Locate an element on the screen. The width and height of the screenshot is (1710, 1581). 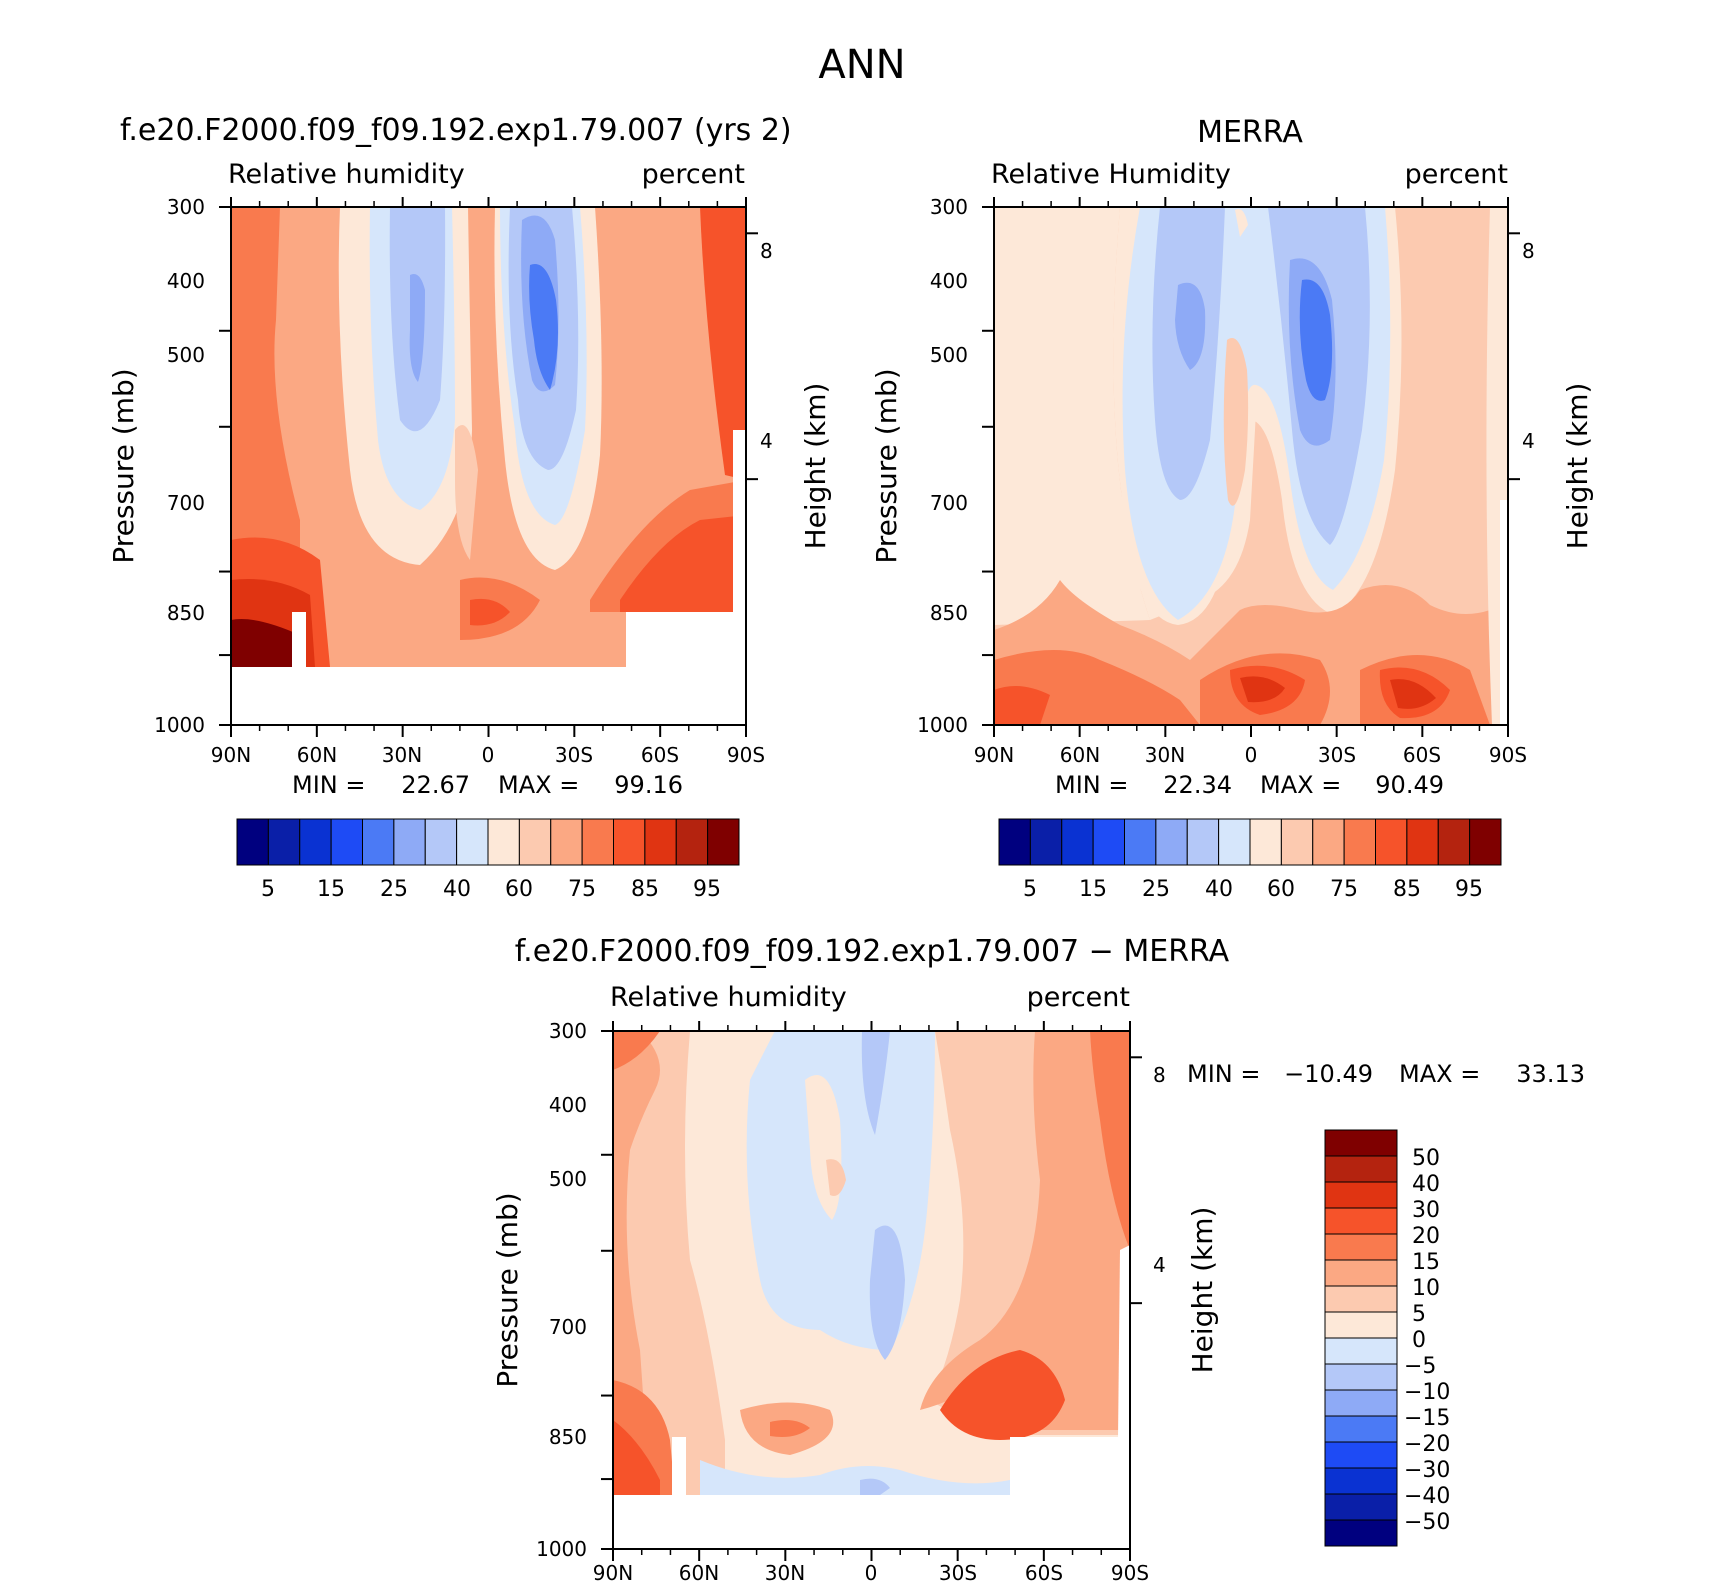
colorbar-label: 15 is located at coordinates (331, 889).